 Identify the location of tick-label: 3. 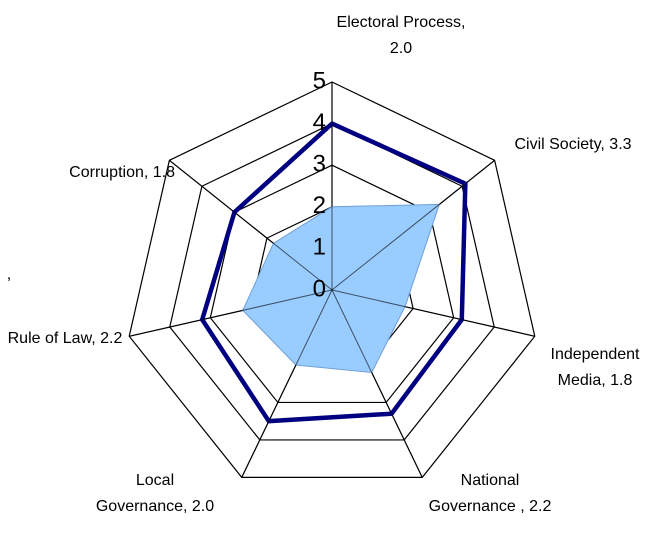
(319, 164).